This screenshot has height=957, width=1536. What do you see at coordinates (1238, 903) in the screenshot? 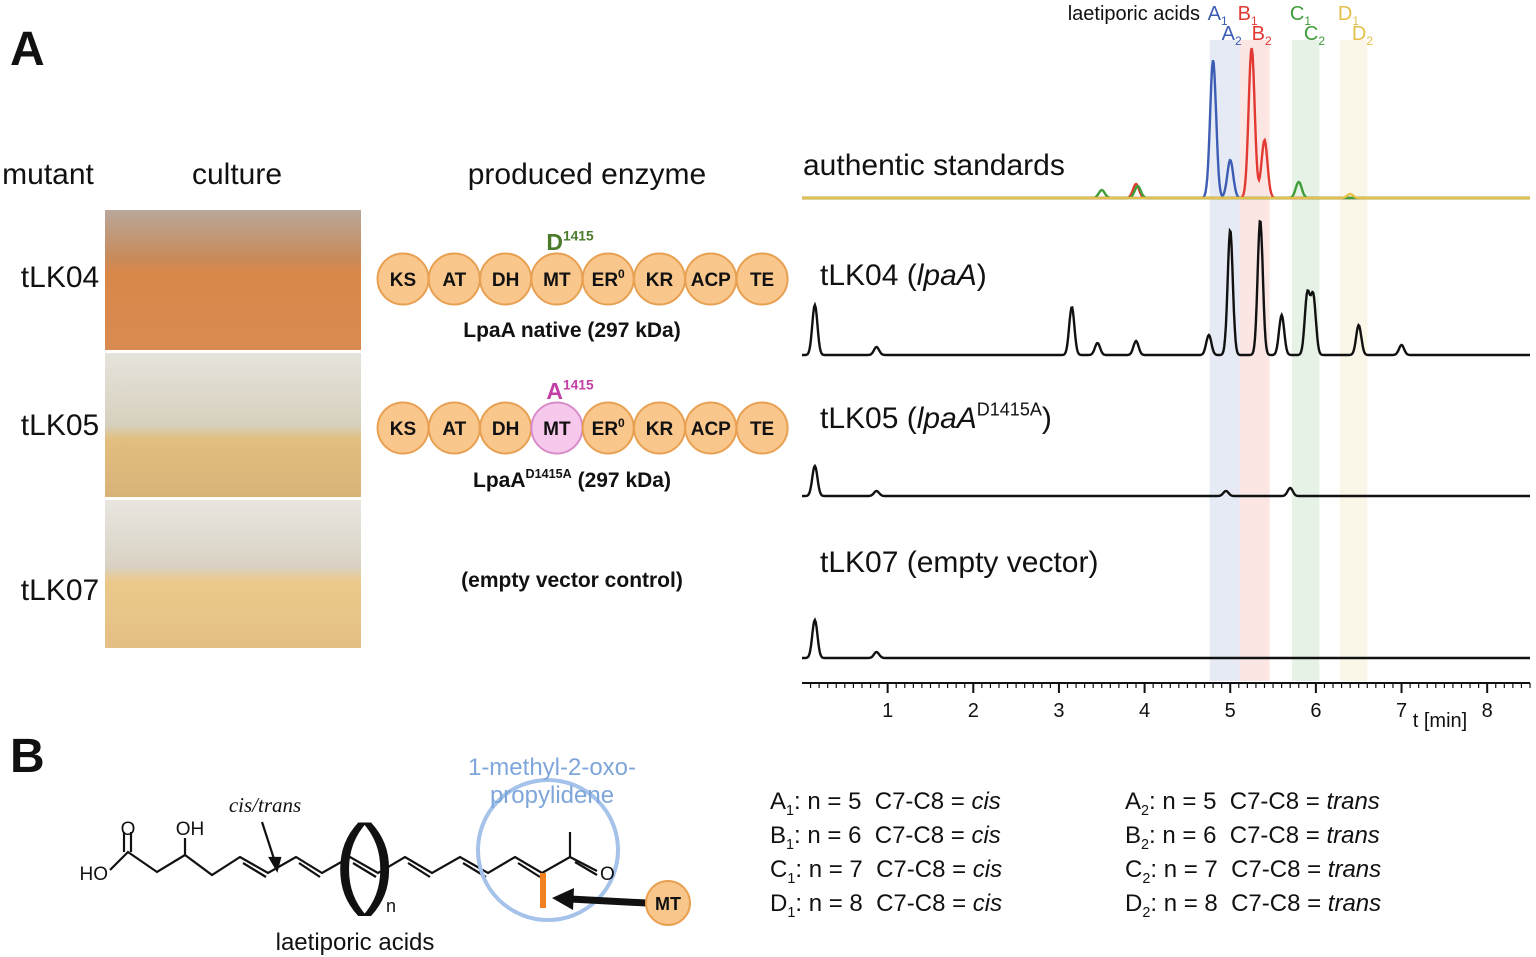
I see `text-run: : n = 8 C7-C8 =` at bounding box center [1238, 903].